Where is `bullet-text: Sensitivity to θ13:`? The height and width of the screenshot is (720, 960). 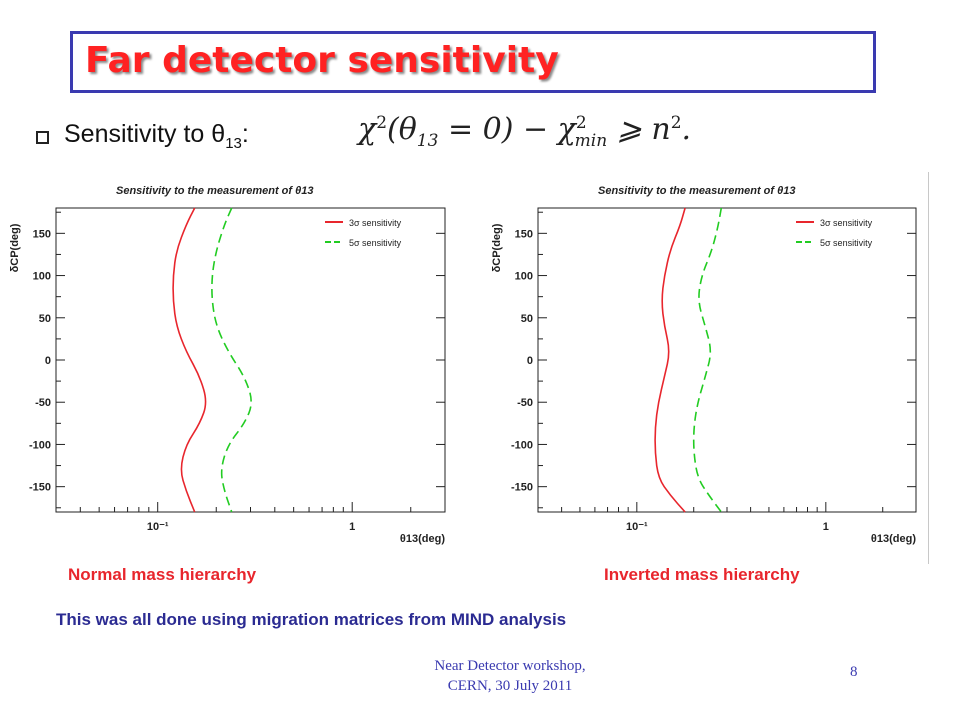 bullet-text: Sensitivity to θ13: is located at coordinates (156, 136).